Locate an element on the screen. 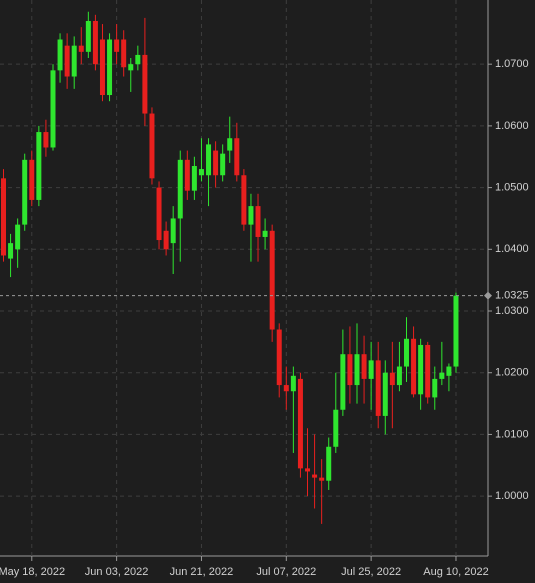 The image size is (535, 583). y-tick-label: 1.0400 is located at coordinates (512, 249).